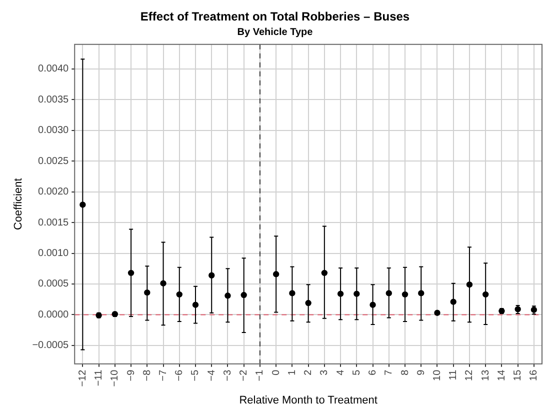 The image size is (560, 419). Describe the element at coordinates (502, 375) in the screenshot. I see `x-tick-label: 14` at that location.